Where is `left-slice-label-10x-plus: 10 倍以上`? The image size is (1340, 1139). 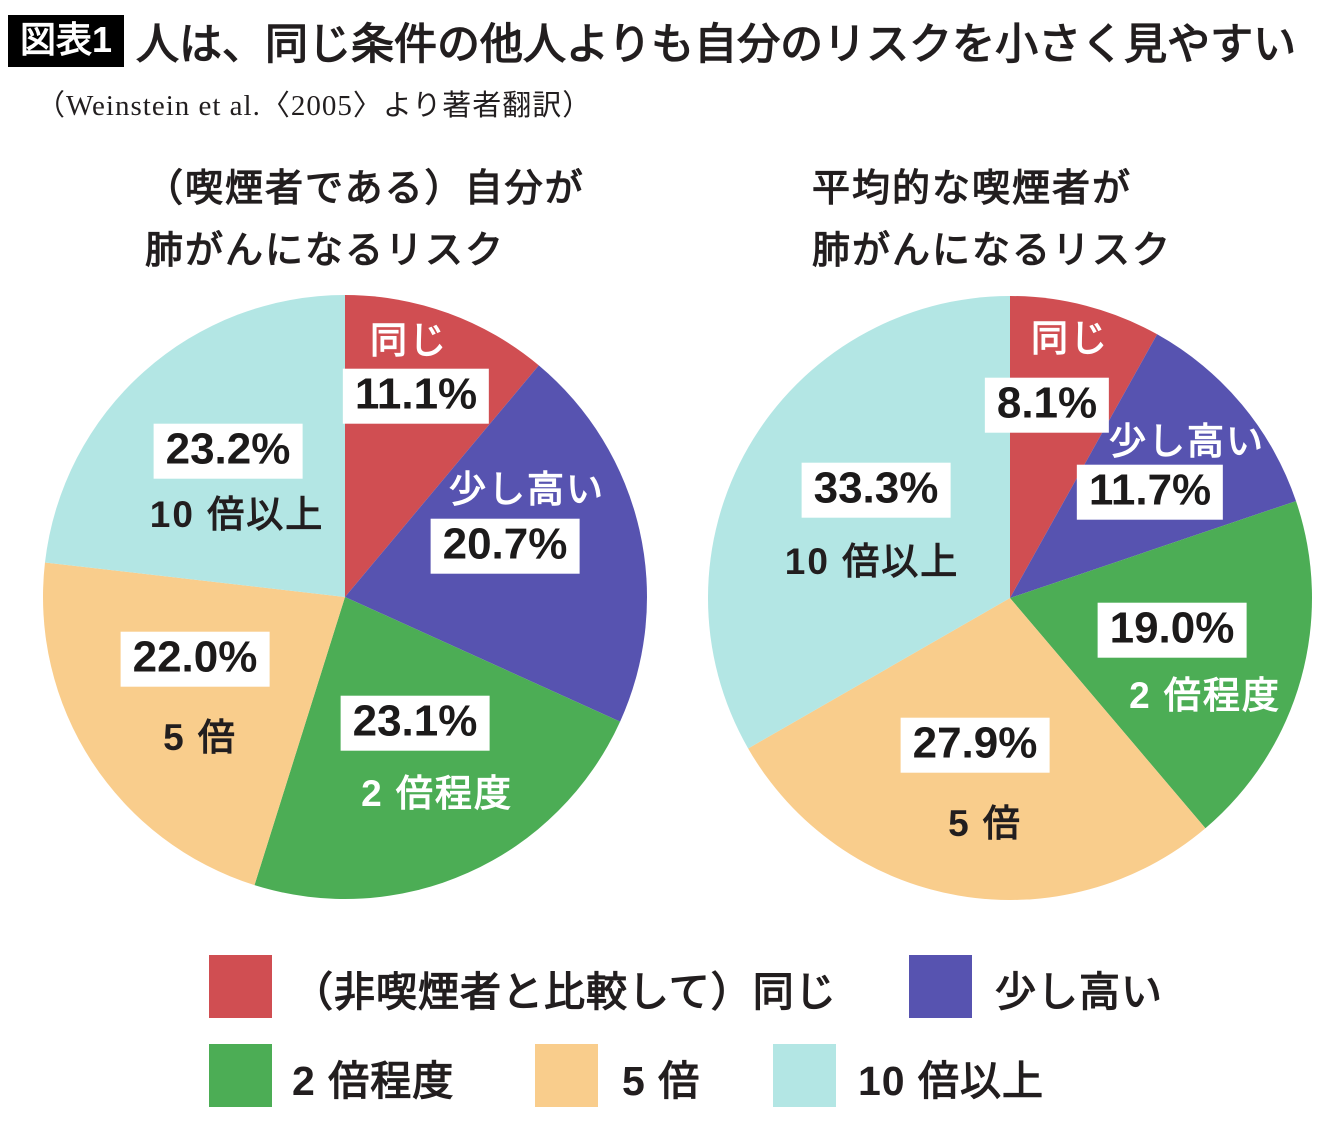 left-slice-label-10x-plus: 10 倍以上 is located at coordinates (237, 514).